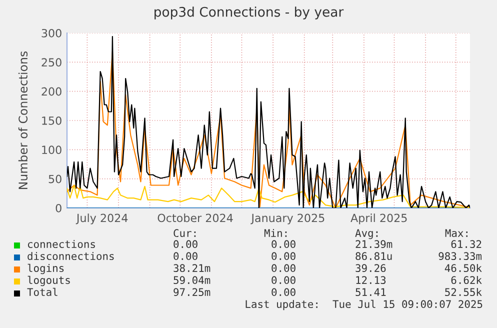 This screenshot has width=497, height=328. Describe the element at coordinates (366, 234) in the screenshot. I see `text: Avg:` at that location.